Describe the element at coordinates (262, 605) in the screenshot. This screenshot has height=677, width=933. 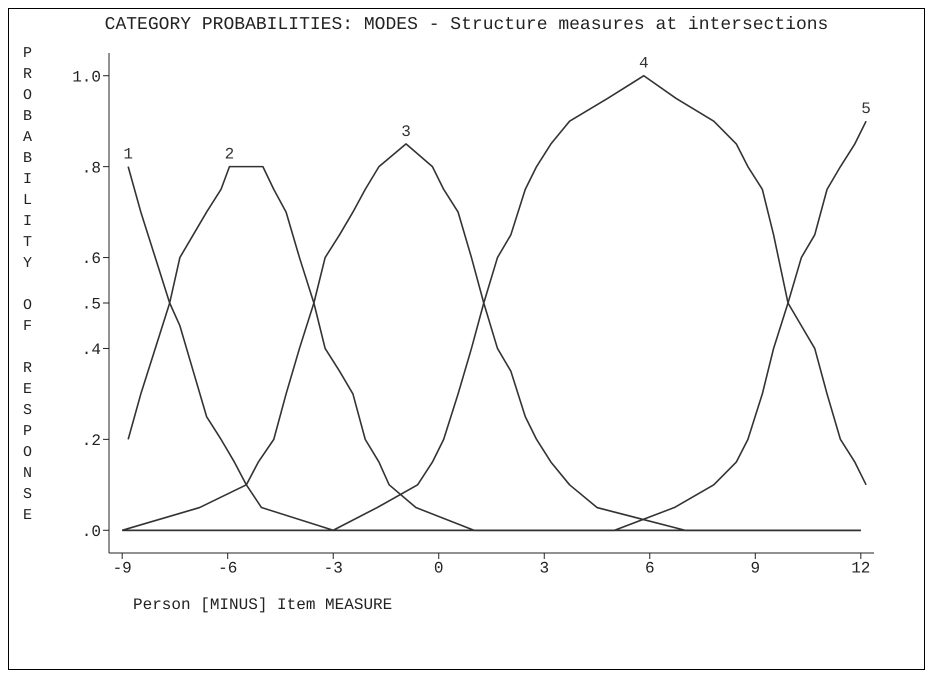
I see `x-axis-title: Person [MINUS] Item MEASURE` at that location.